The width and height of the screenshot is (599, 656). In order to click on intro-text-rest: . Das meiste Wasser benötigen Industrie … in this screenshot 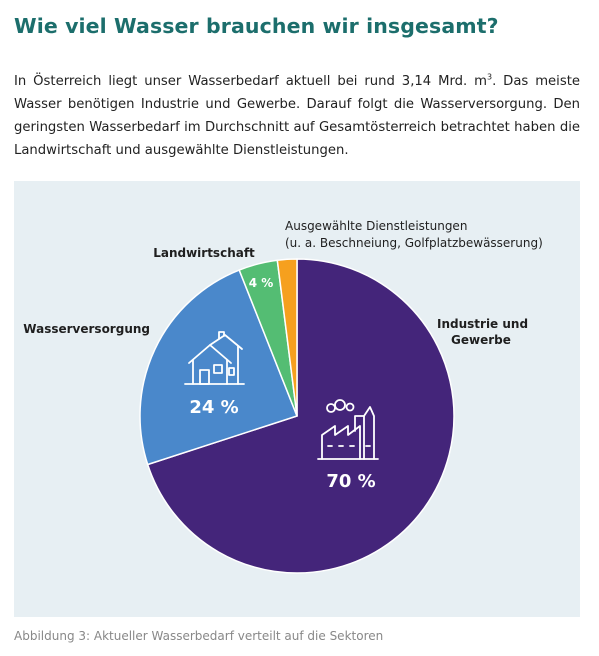, I will do `click(297, 116)`.